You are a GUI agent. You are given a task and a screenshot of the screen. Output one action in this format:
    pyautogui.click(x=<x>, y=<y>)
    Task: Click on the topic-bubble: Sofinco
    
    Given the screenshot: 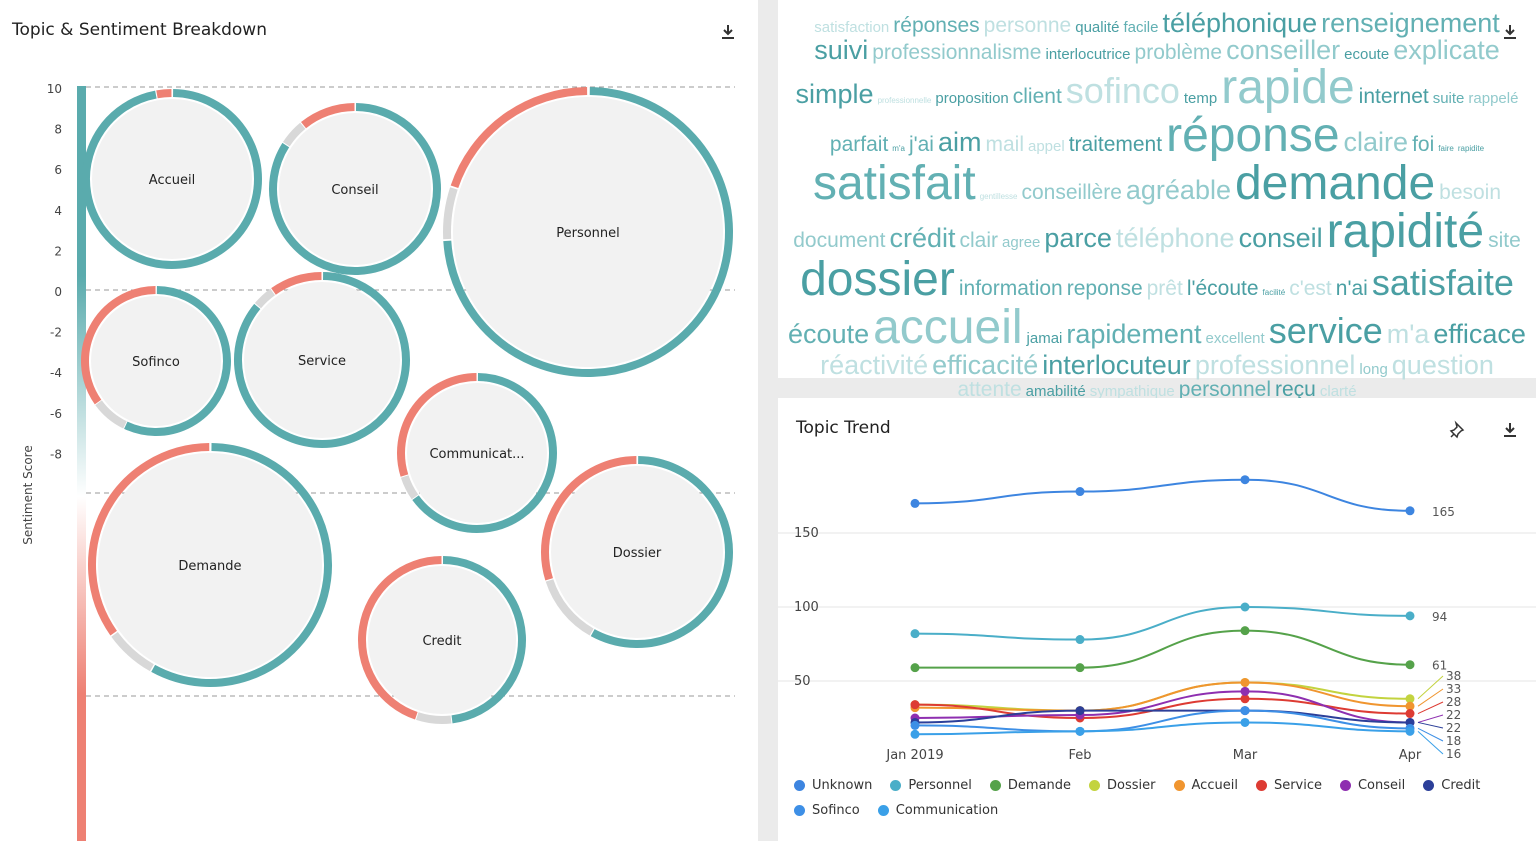 What is the action you would take?
    pyautogui.click(x=156, y=361)
    